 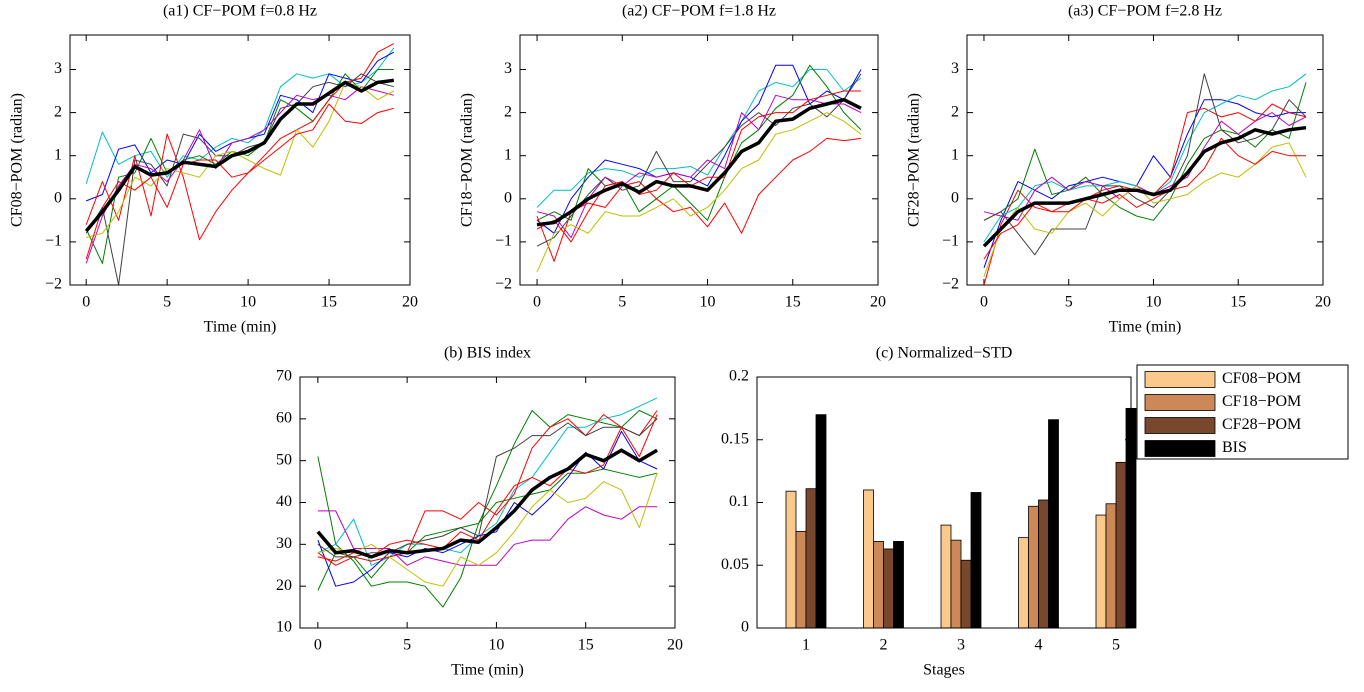 I want to click on y-tick-label: 1, so click(x=955, y=154).